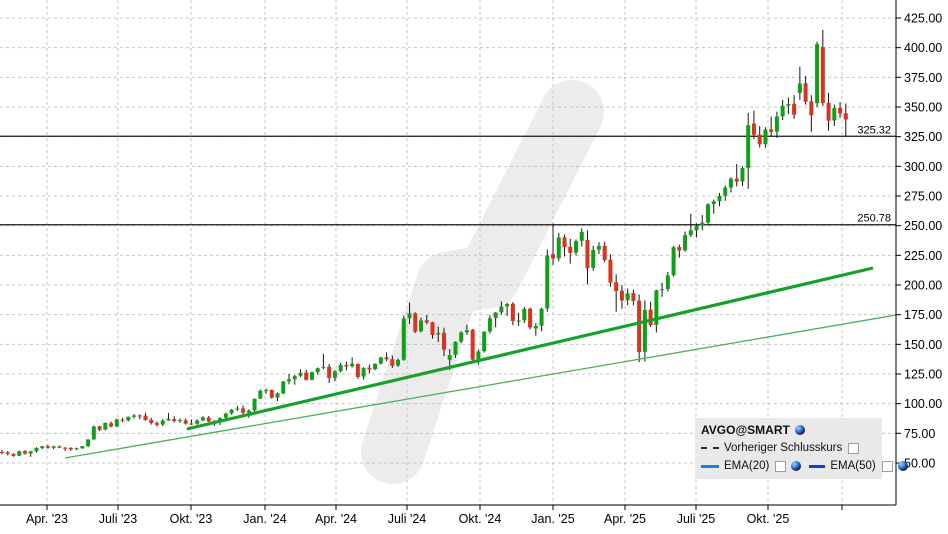  I want to click on x-axis-label: Juli '23, so click(118, 519).